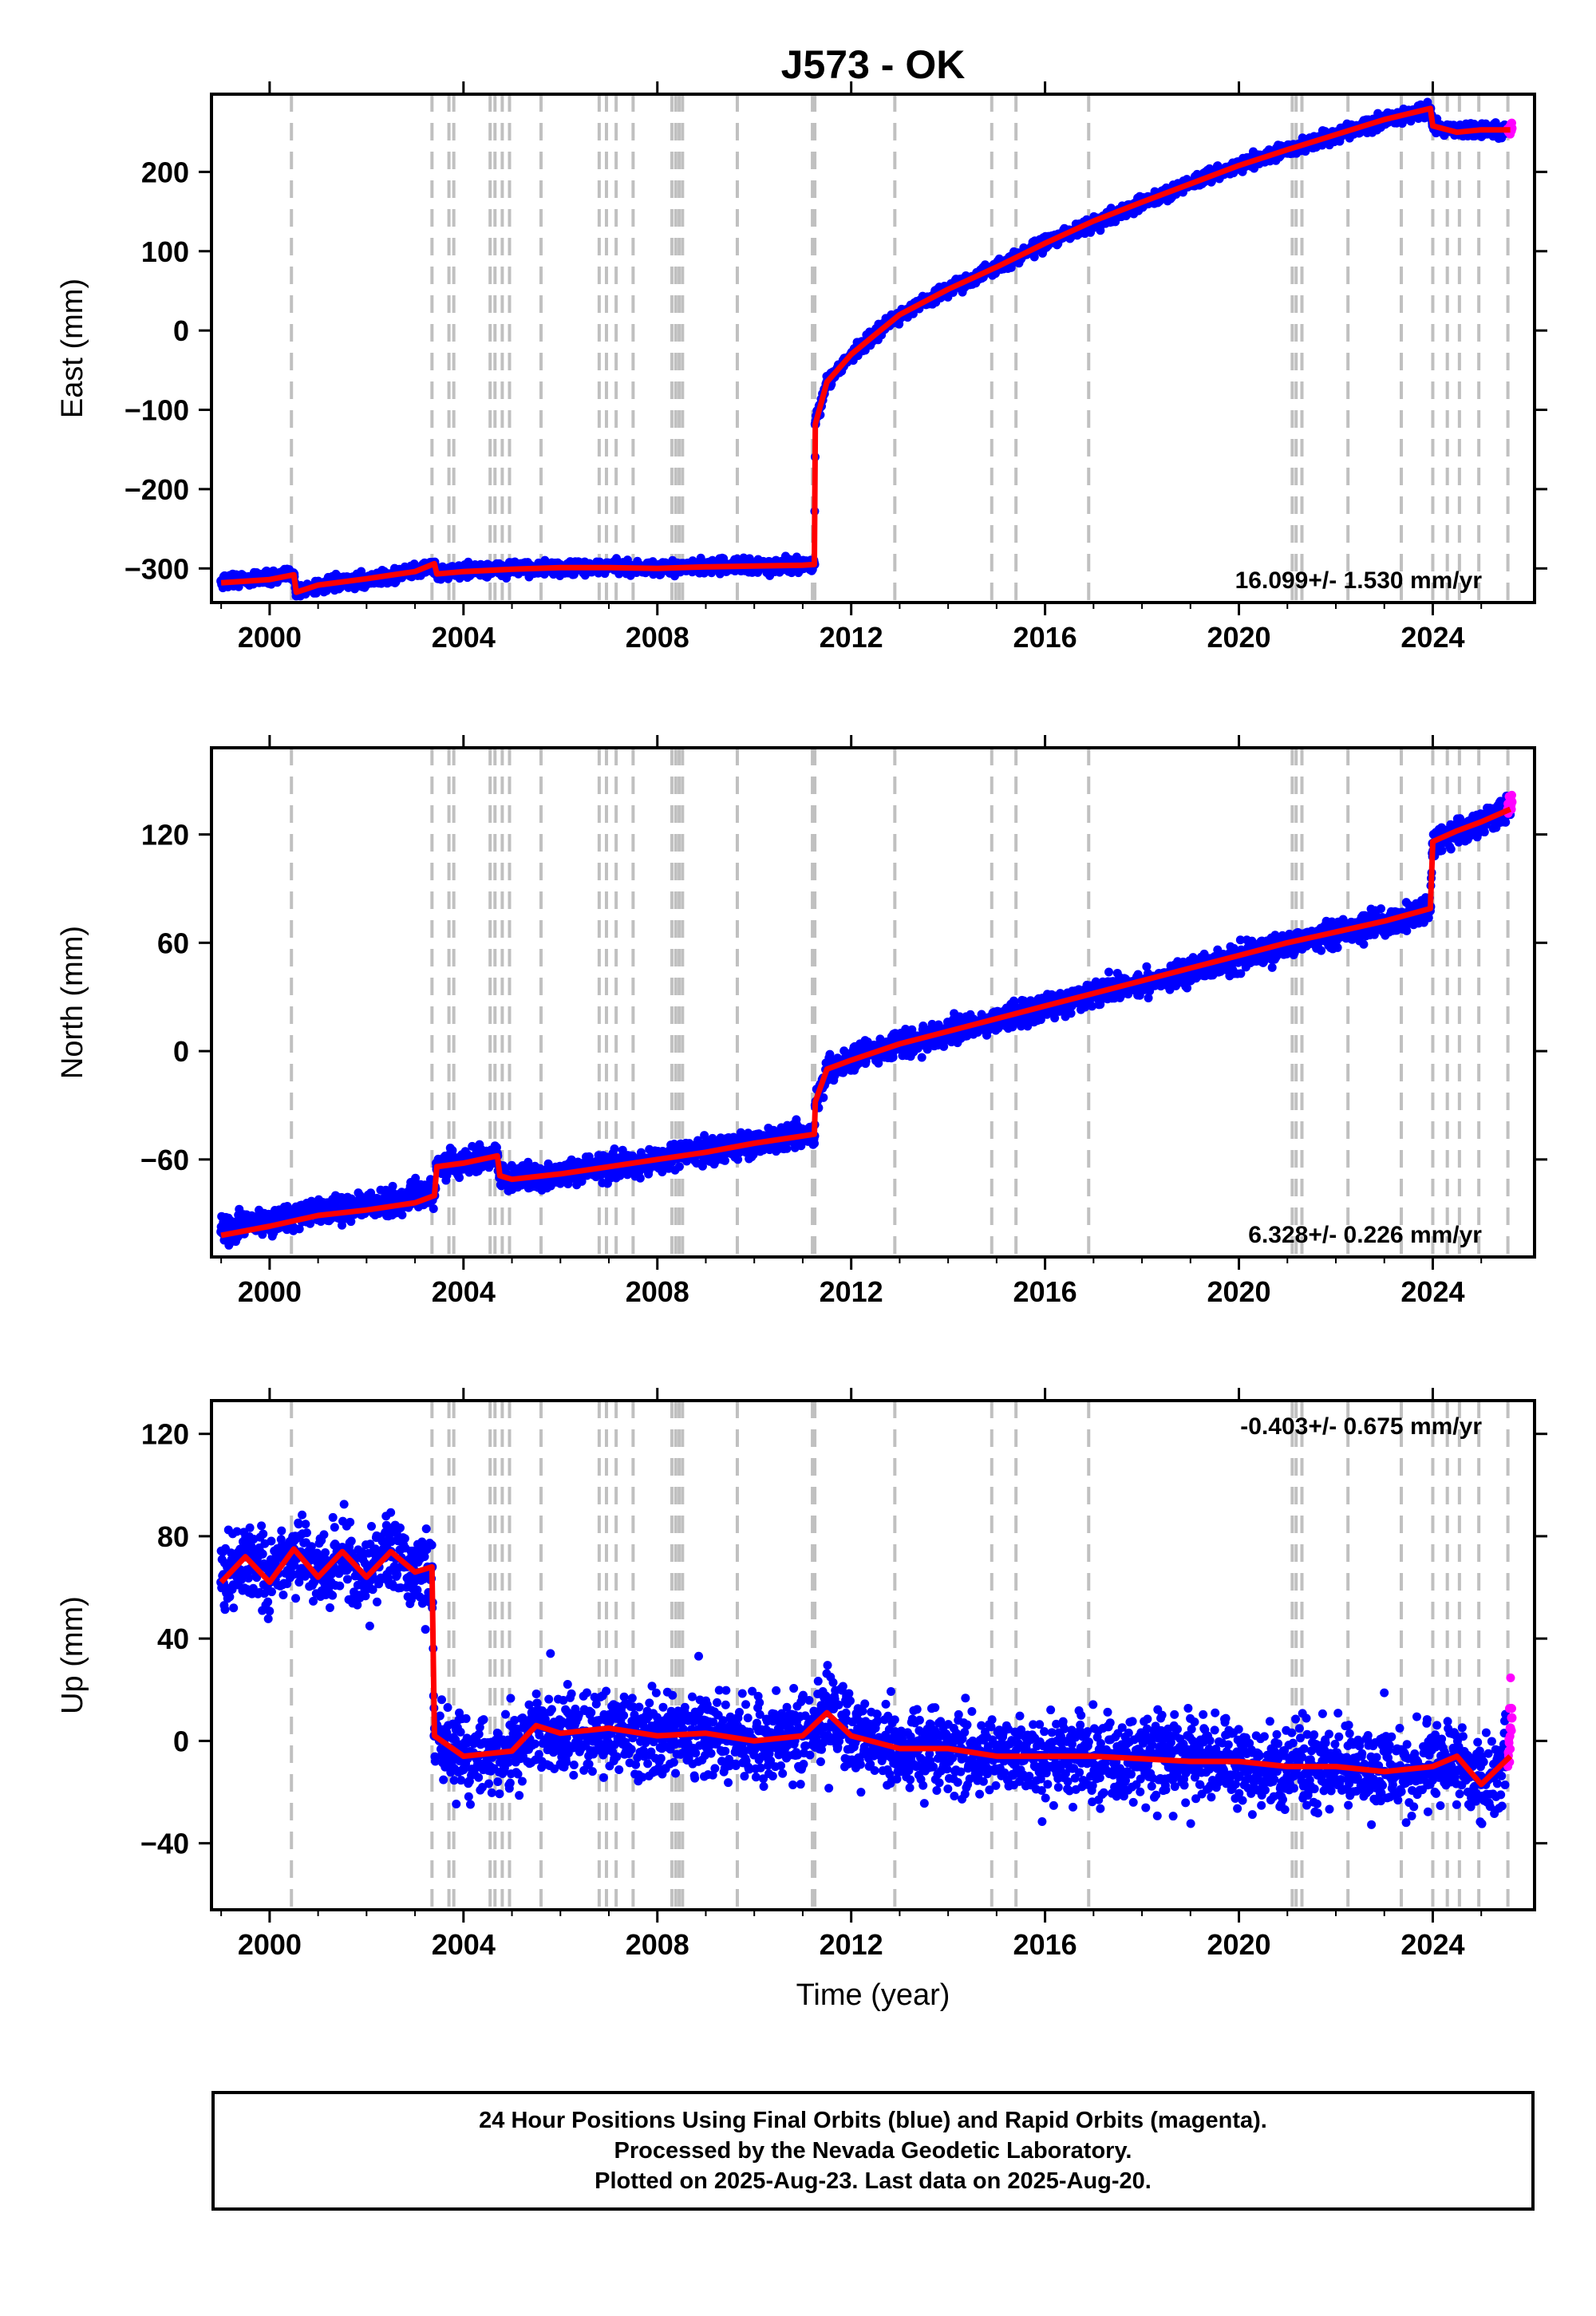 The image size is (1596, 2316). What do you see at coordinates (156, 411) in the screenshot?
I see `east-ytick-label-2: −100` at bounding box center [156, 411].